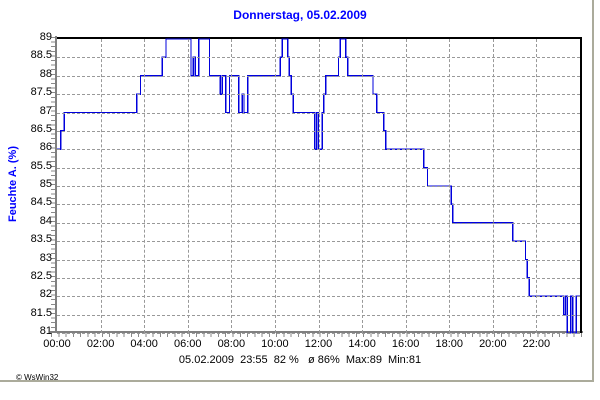 The image size is (600, 400). Describe the element at coordinates (45, 294) in the screenshot. I see `y-tick-label: 82` at that location.